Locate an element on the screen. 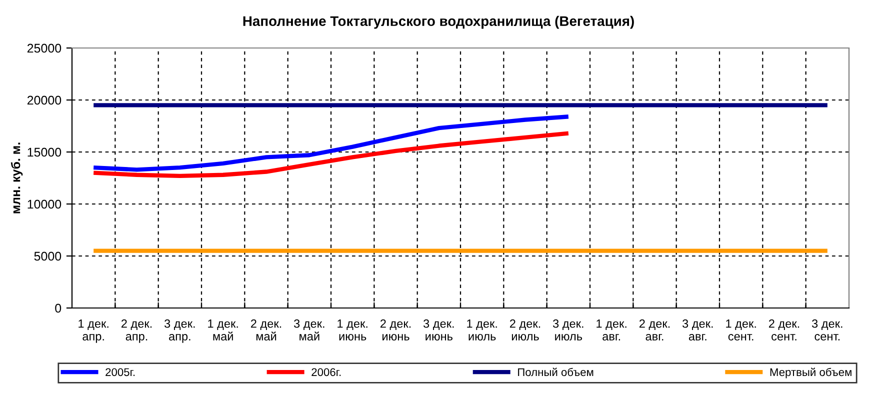  x-tick-label: 3 дек. сент. is located at coordinates (827, 329).